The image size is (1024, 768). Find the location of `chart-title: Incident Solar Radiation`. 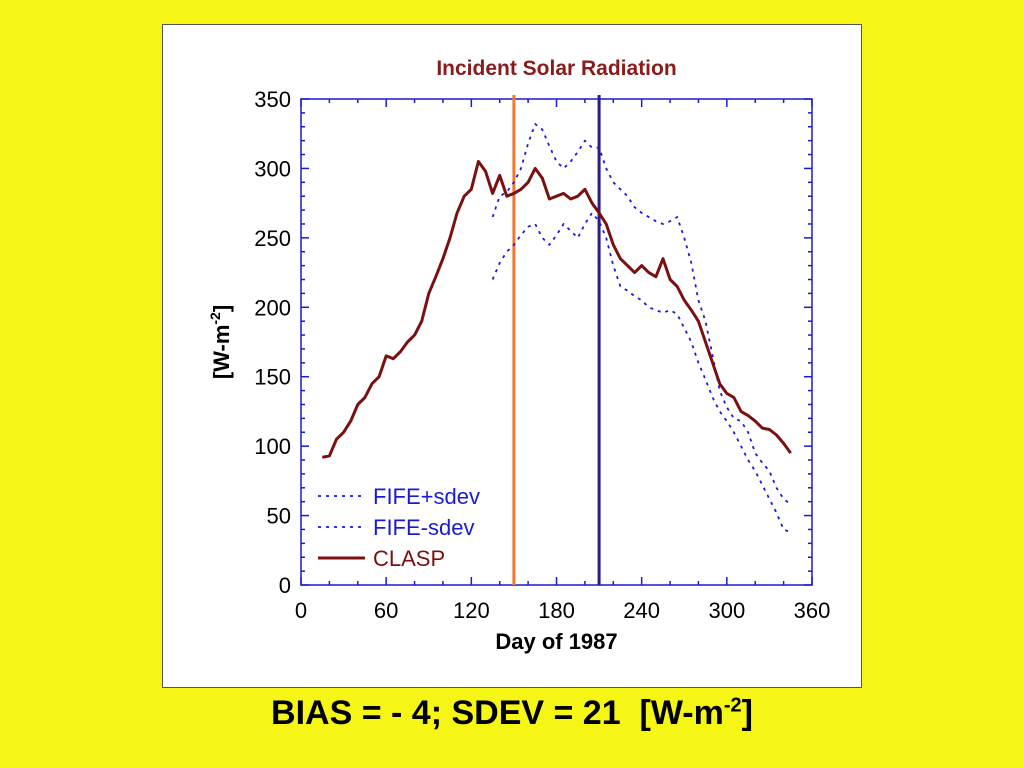

chart-title: Incident Solar Radiation is located at coordinates (556, 68).